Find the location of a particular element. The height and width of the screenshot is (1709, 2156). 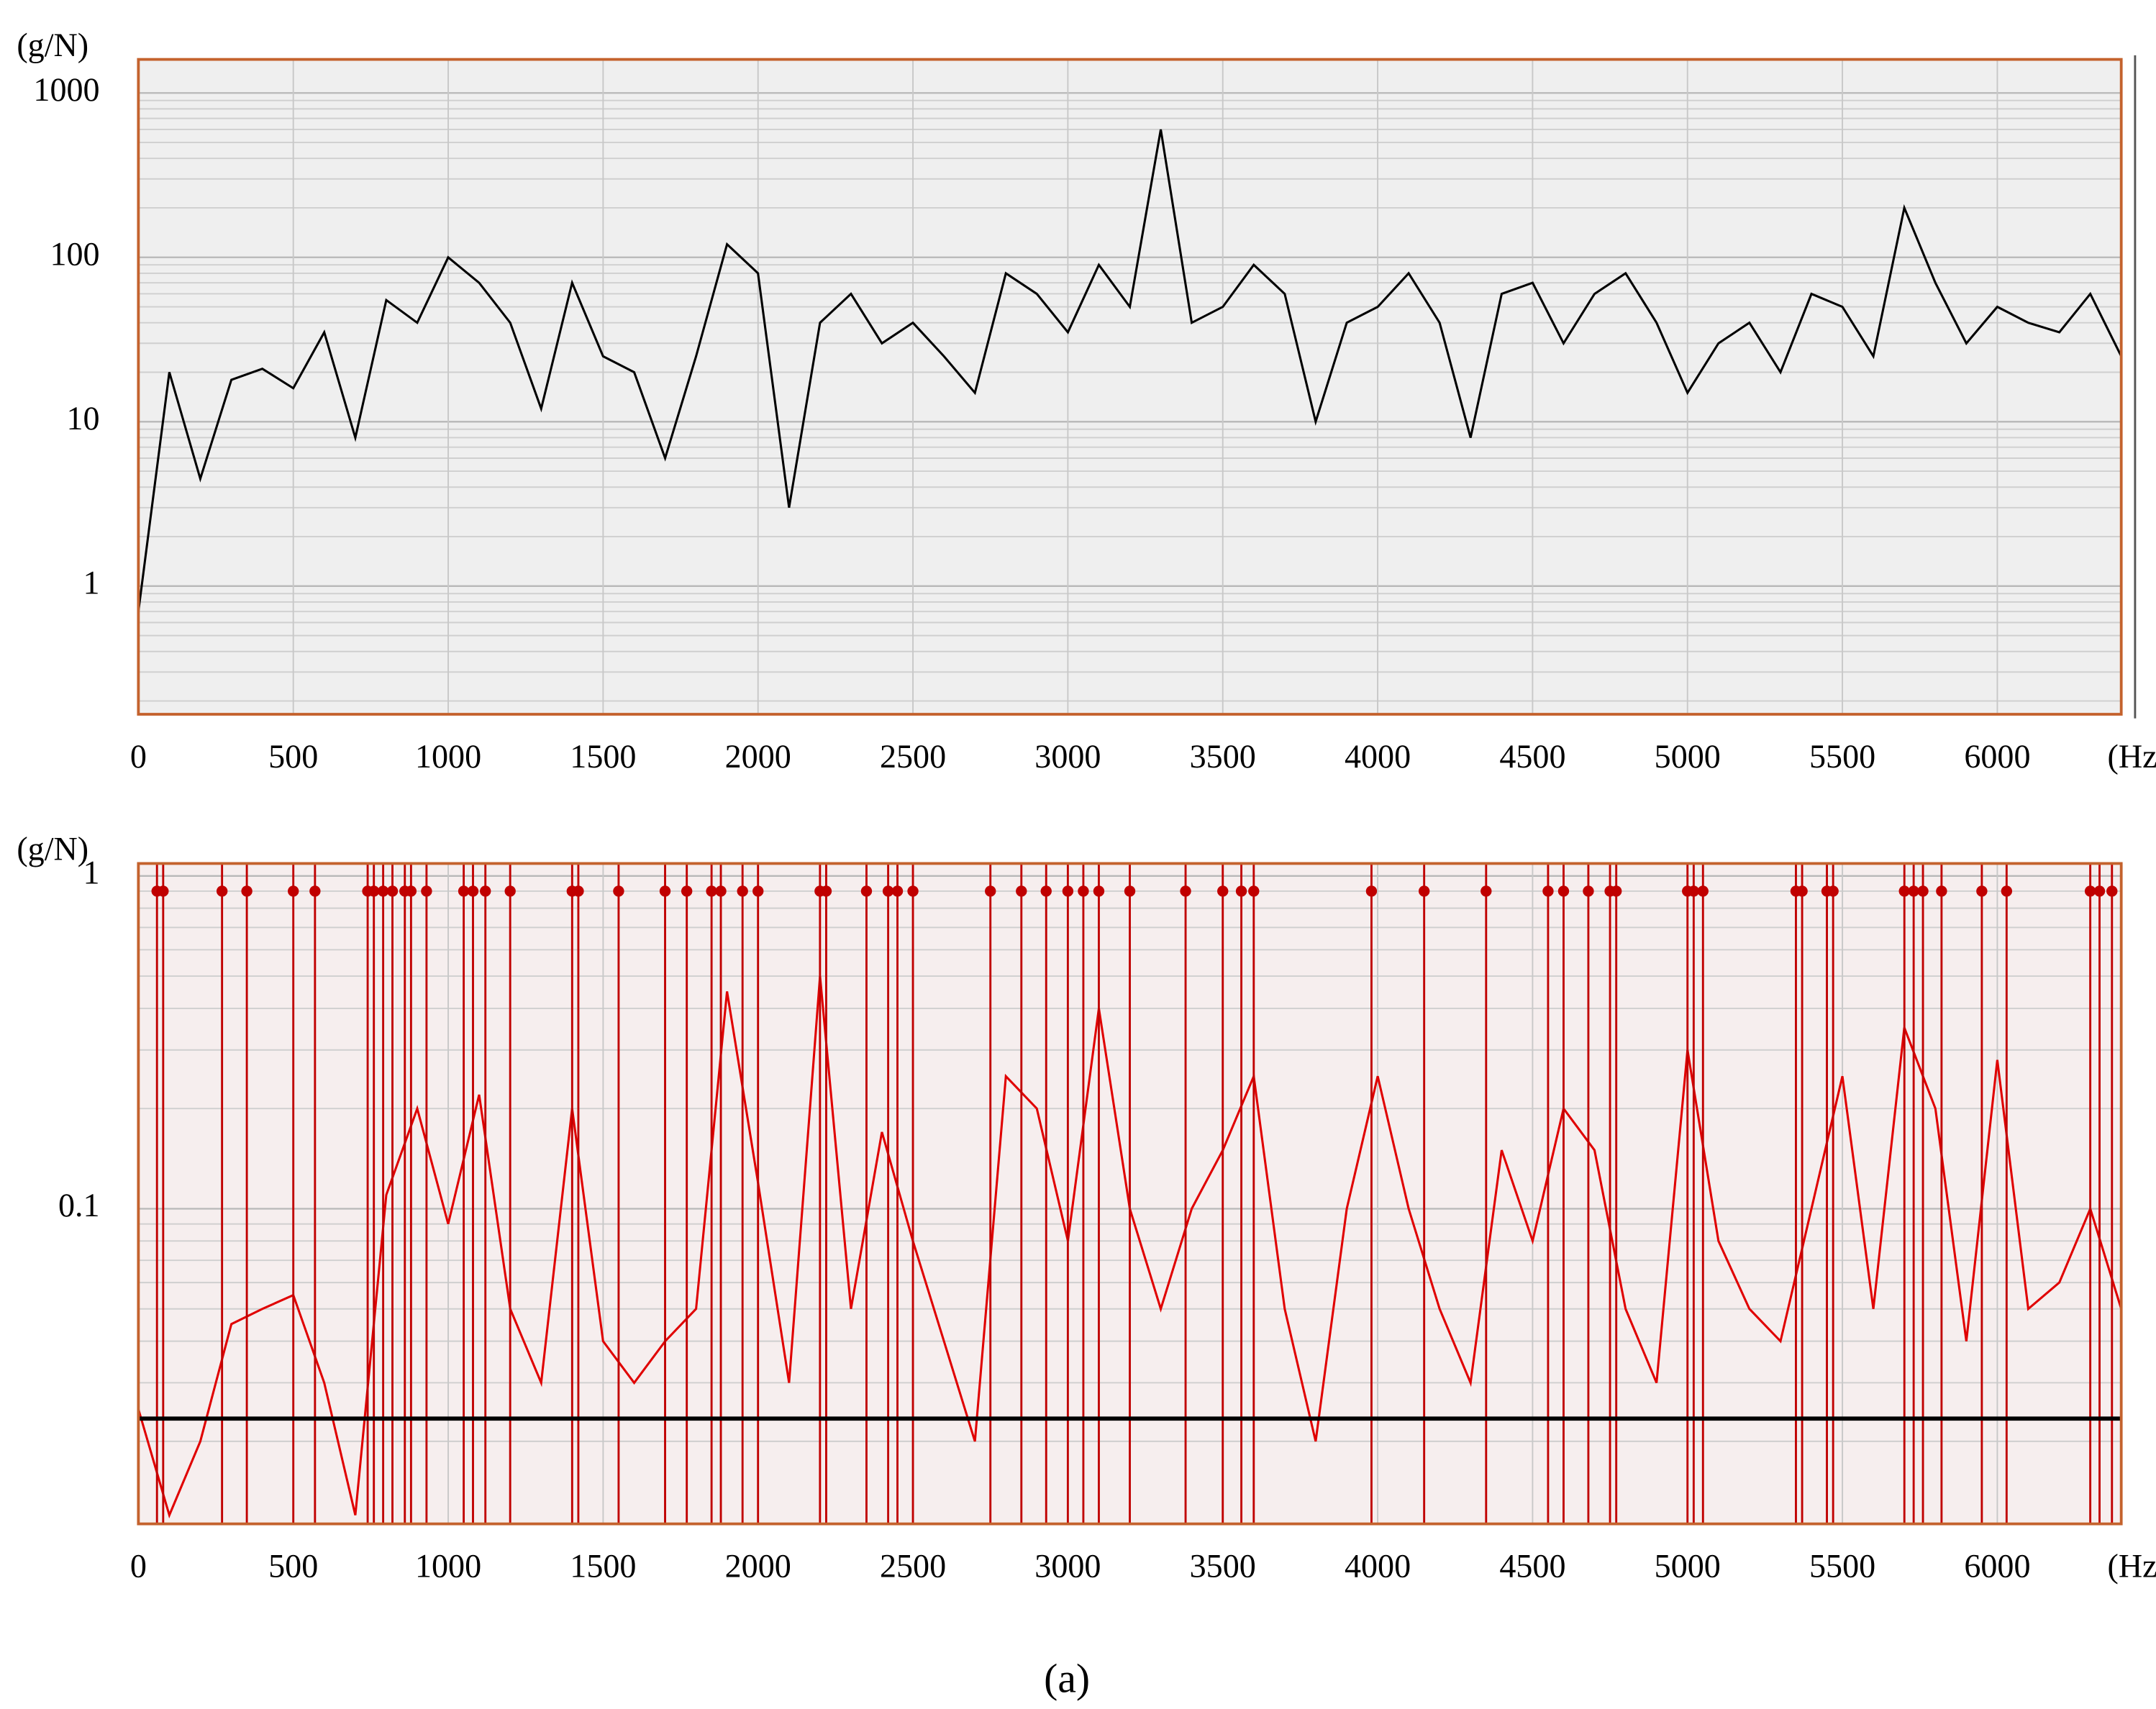

y-tick-label: 10 is located at coordinates (83, 419).